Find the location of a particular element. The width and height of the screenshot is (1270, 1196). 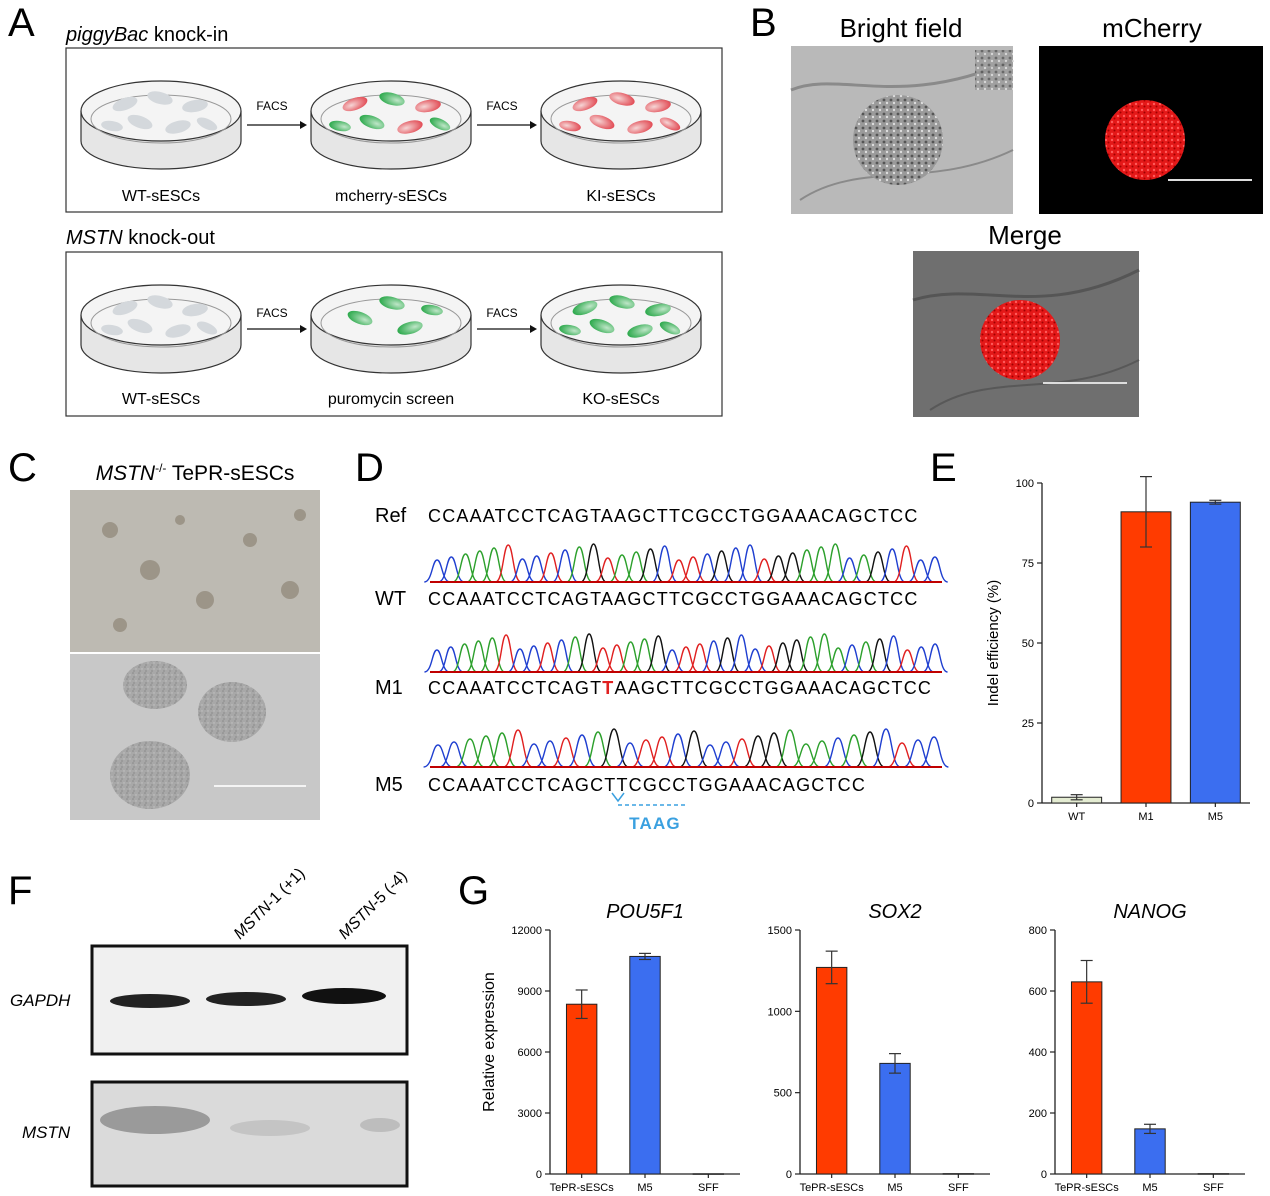

x-tick-label: SFF is located at coordinates (708, 1188).